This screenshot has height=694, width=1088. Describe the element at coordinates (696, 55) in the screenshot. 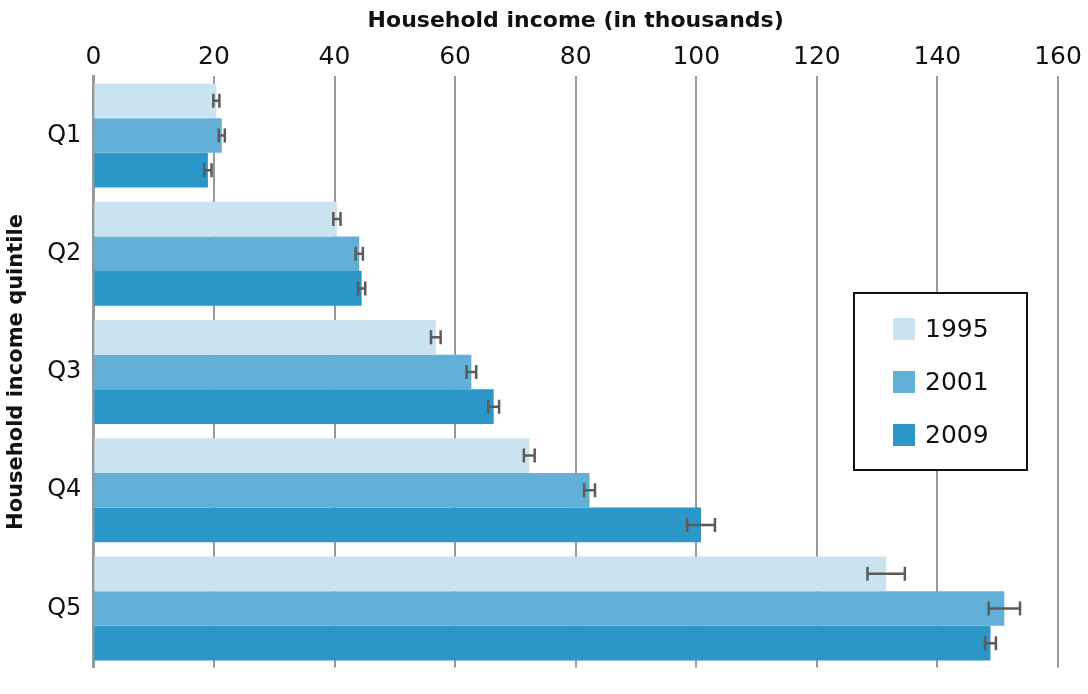

I see `x-tick-label: 100` at that location.